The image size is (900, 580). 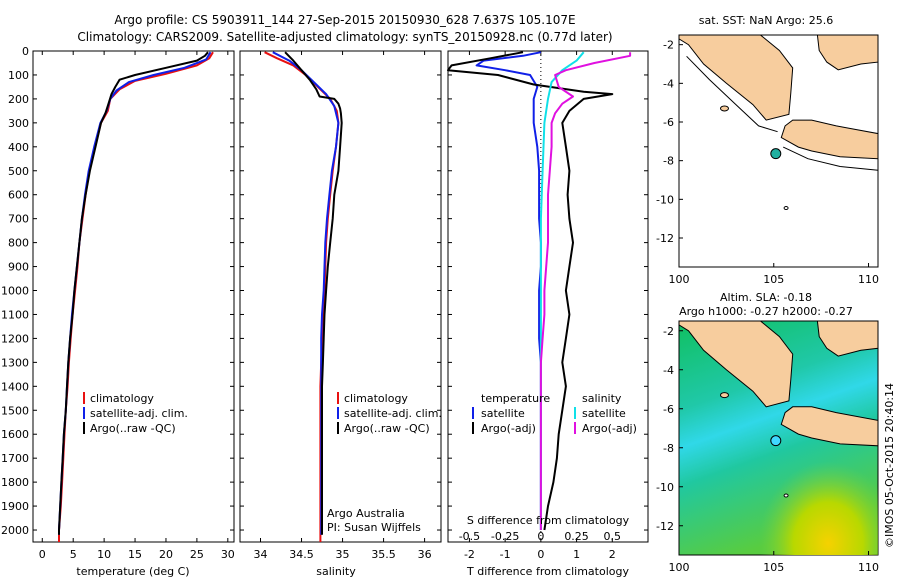 I want to click on sla-map-title-line-1: Altim. SLA: -0.18, so click(x=766, y=297).